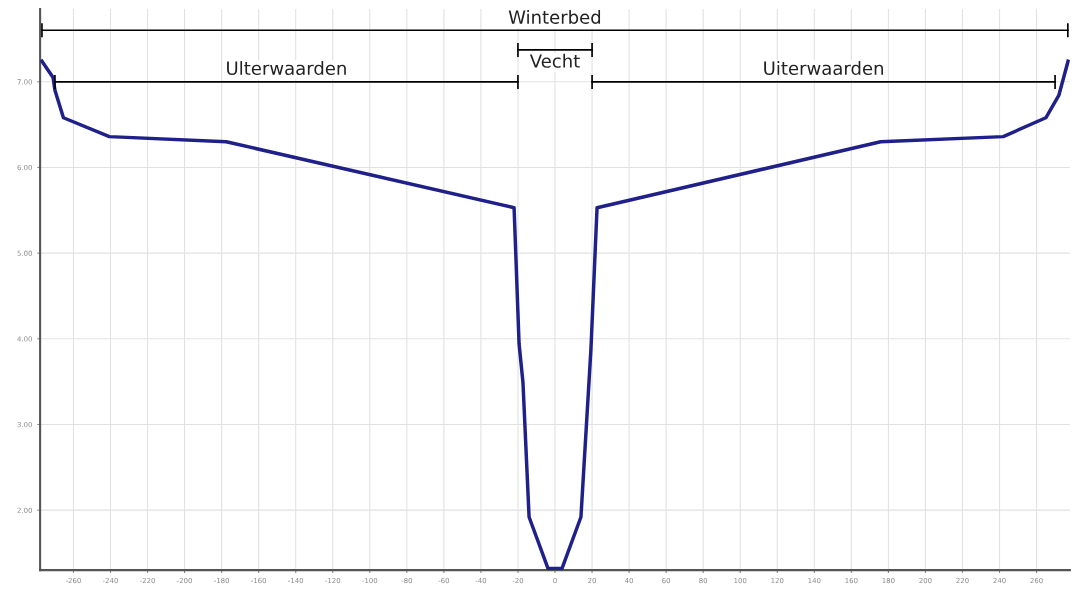 This screenshot has height=597, width=1084. Describe the element at coordinates (823, 68) in the screenshot. I see `annotation: Uiterwaarden` at that location.